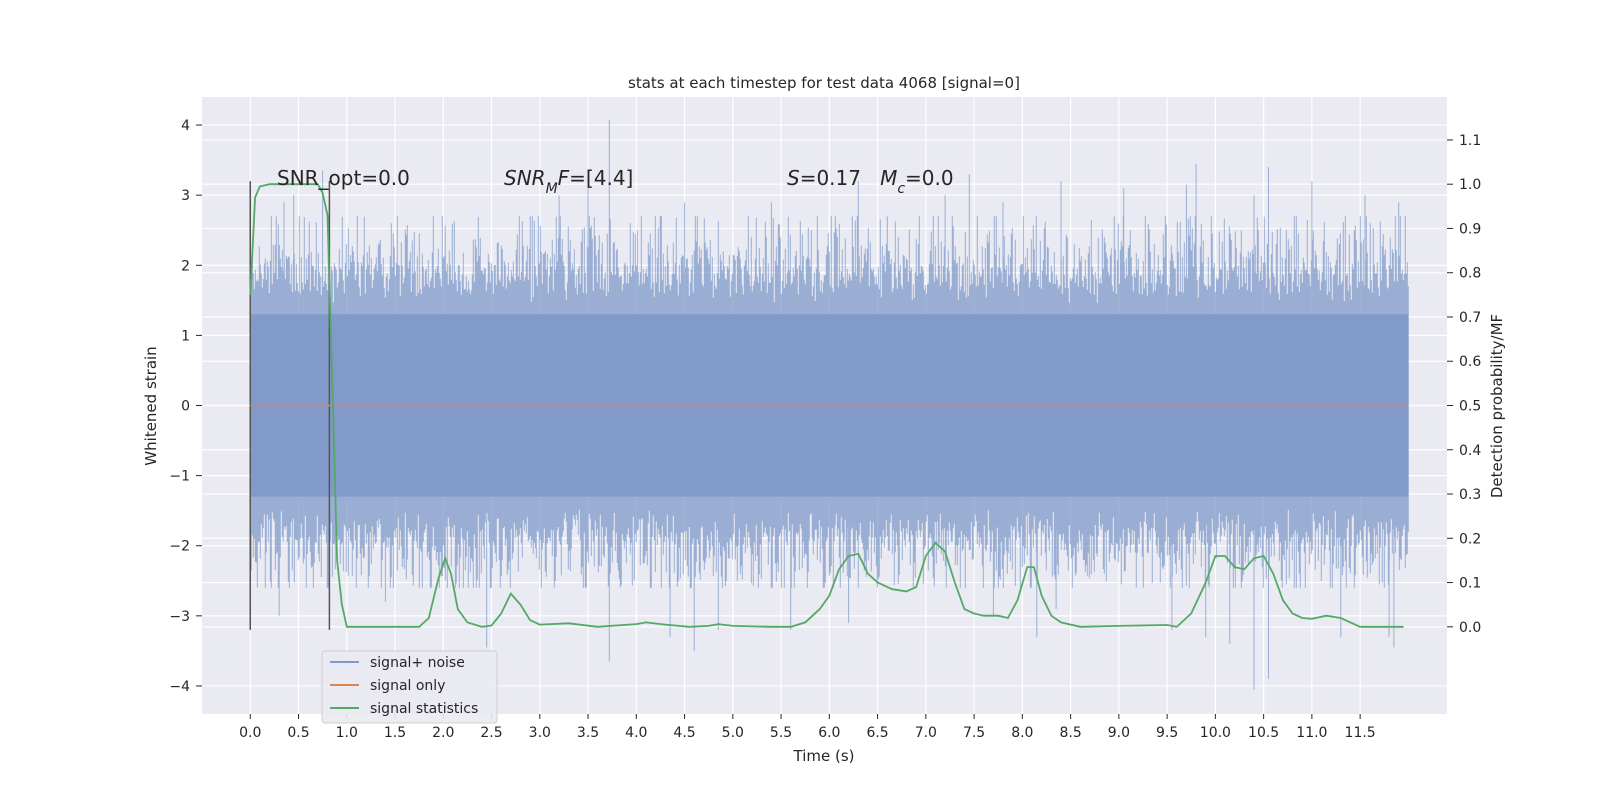 The image size is (1600, 800). I want to click on y-axis-label-left: Whitened strain, so click(151, 405).